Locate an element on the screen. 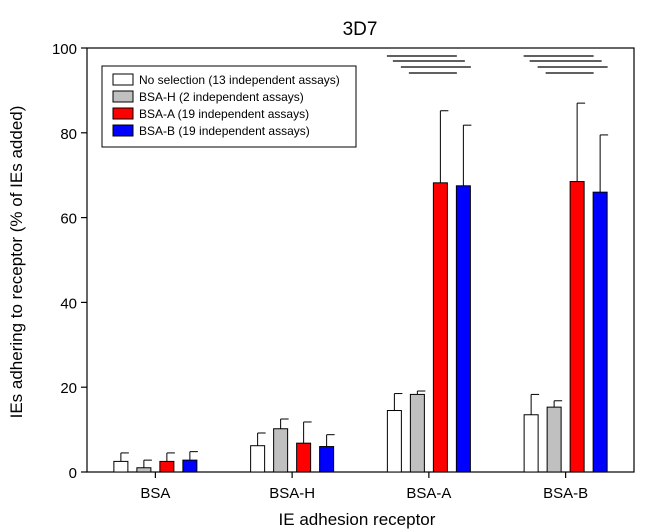  legend-label: BSA-A (19 independent assays) is located at coordinates (224, 114).